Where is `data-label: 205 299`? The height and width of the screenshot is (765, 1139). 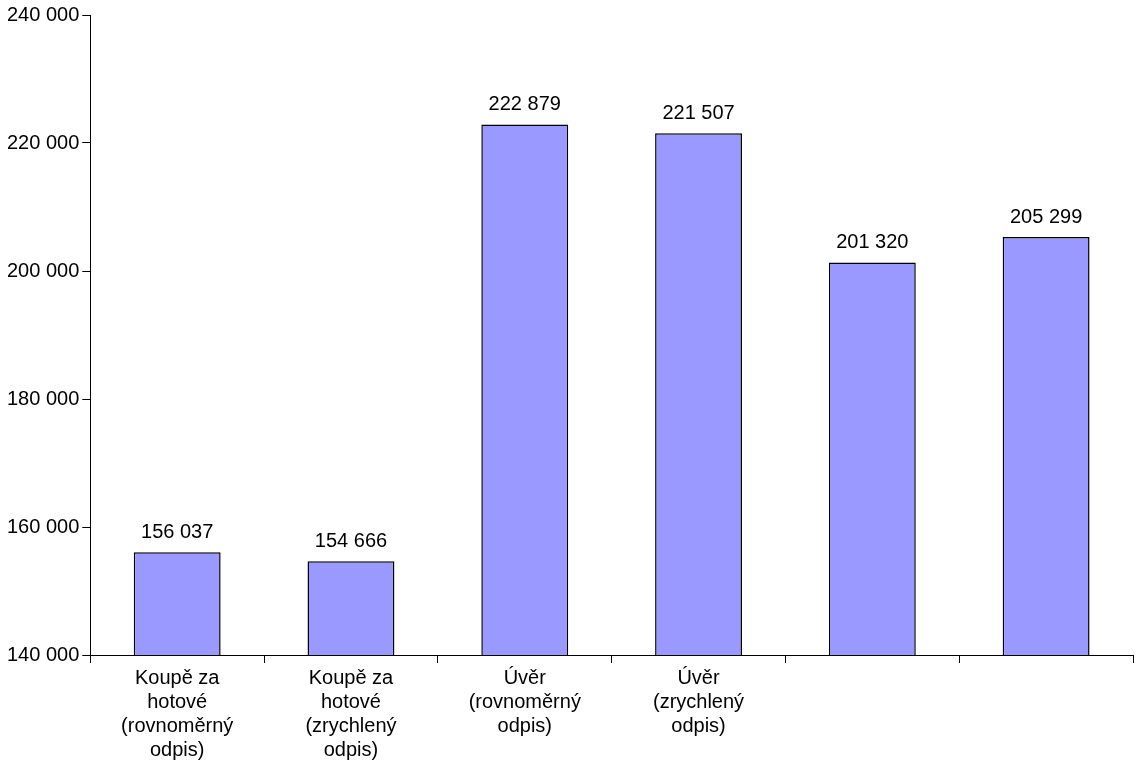 data-label: 205 299 is located at coordinates (1046, 215).